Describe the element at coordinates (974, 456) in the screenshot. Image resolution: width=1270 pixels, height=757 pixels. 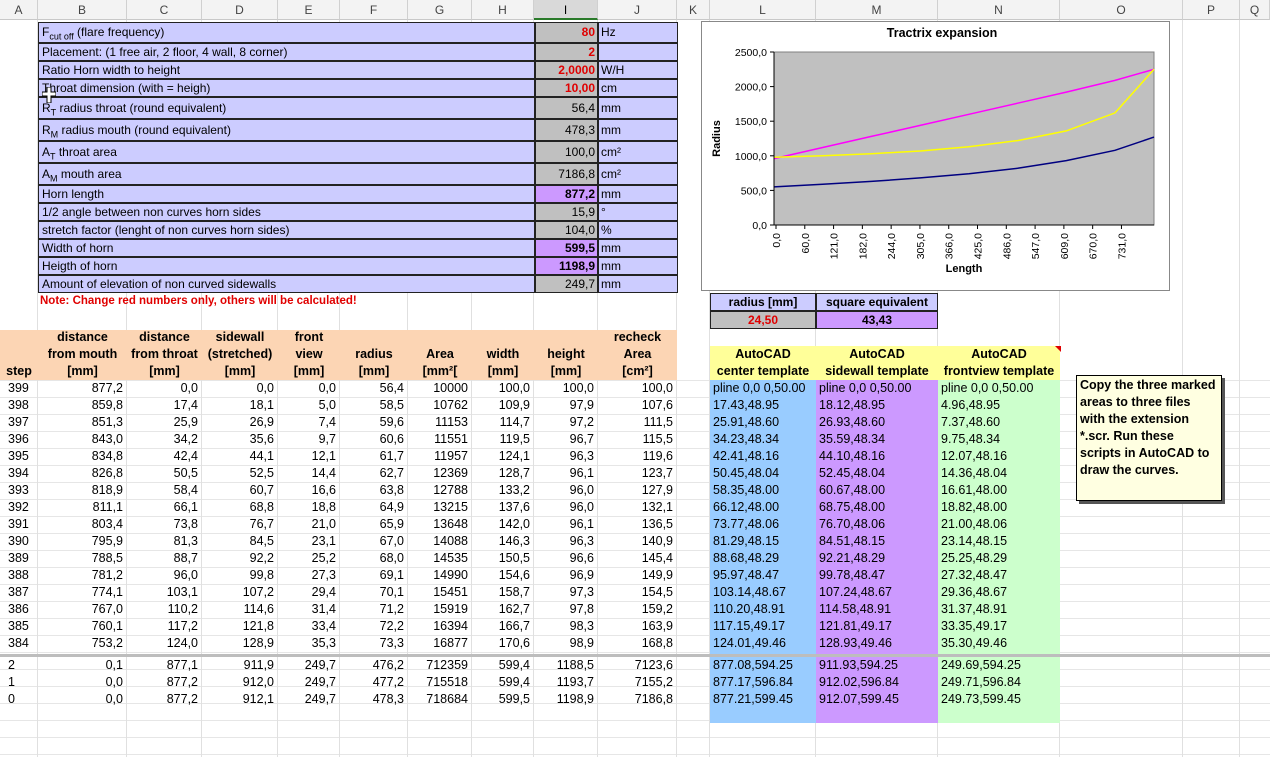
I see `autocad-frontview-cell: 12.07,48.16` at that location.